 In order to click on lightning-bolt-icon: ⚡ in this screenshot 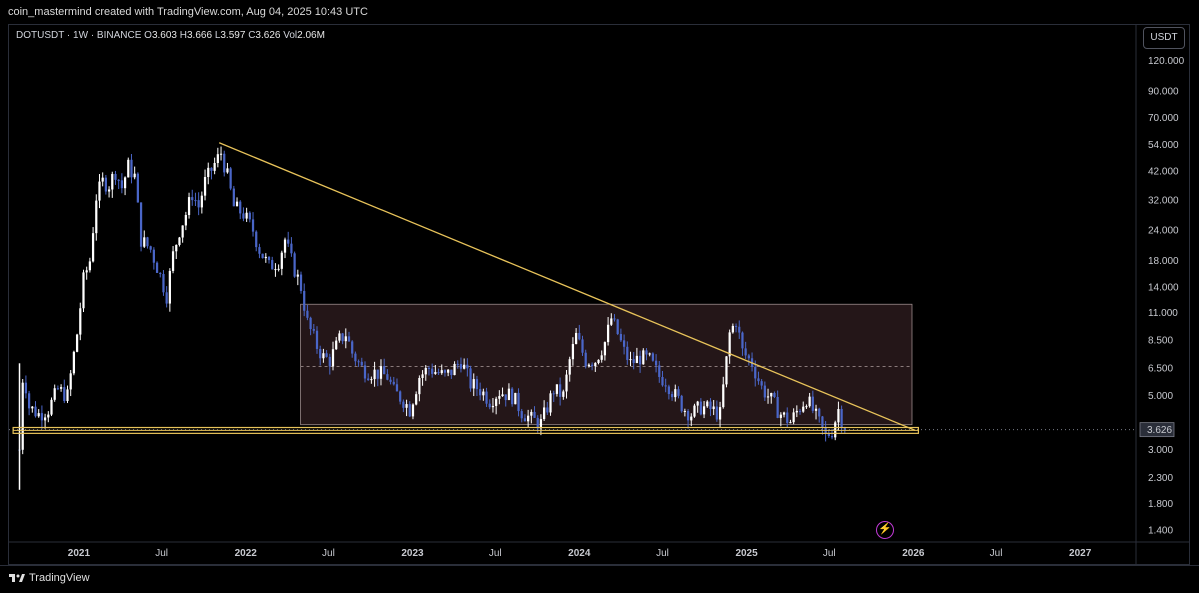, I will do `click(885, 530)`.